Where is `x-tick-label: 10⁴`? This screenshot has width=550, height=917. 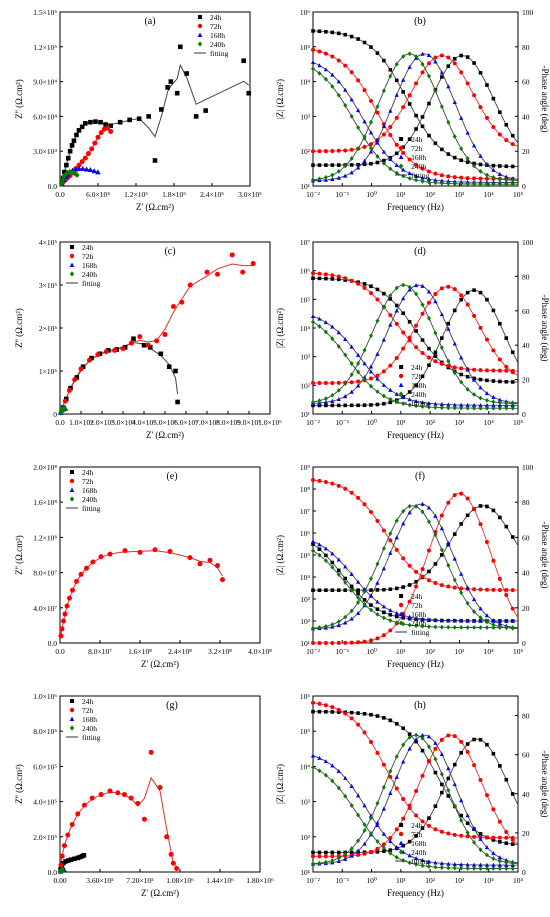 x-tick-label: 10⁴ is located at coordinates (489, 422).